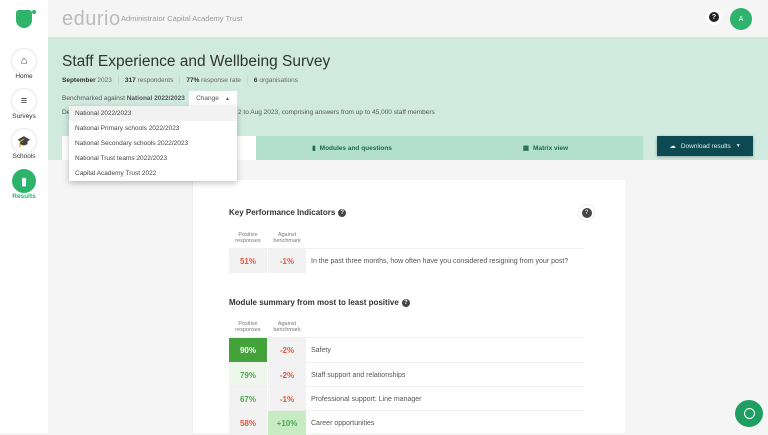 The height and width of the screenshot is (435, 768). I want to click on checklist-icon: ≡, so click(24, 101).